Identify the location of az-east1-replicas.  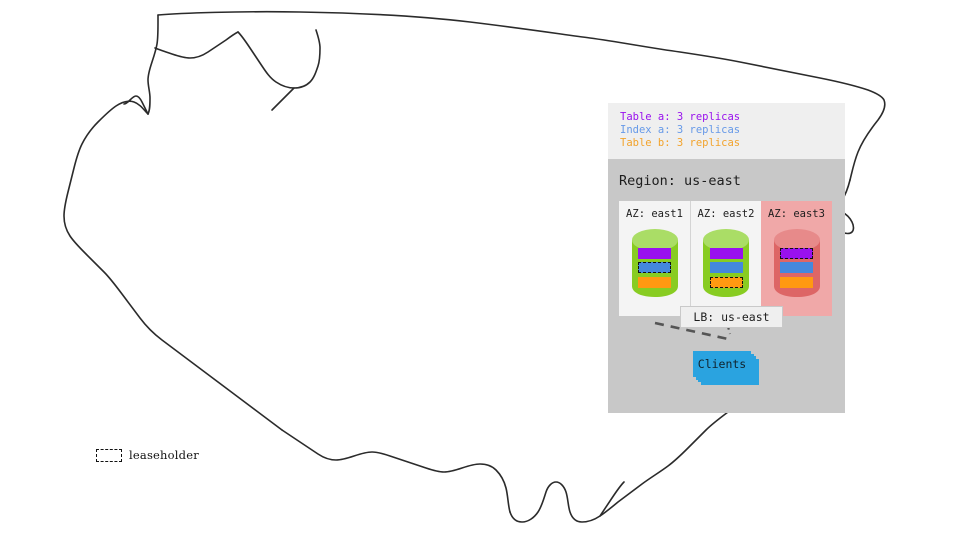
(655, 263).